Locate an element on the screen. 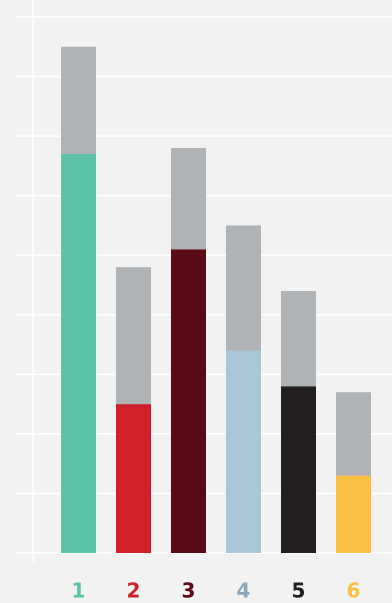 The height and width of the screenshot is (603, 392). x-tick-label: 3 is located at coordinates (189, 591).